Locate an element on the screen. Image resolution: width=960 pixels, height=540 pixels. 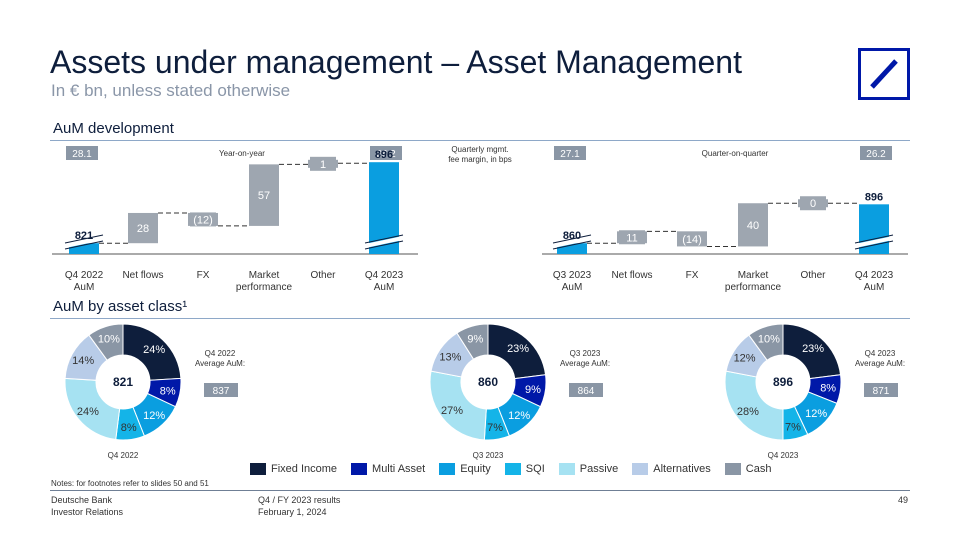
chart-title: Year-on-year is located at coordinates (242, 153).